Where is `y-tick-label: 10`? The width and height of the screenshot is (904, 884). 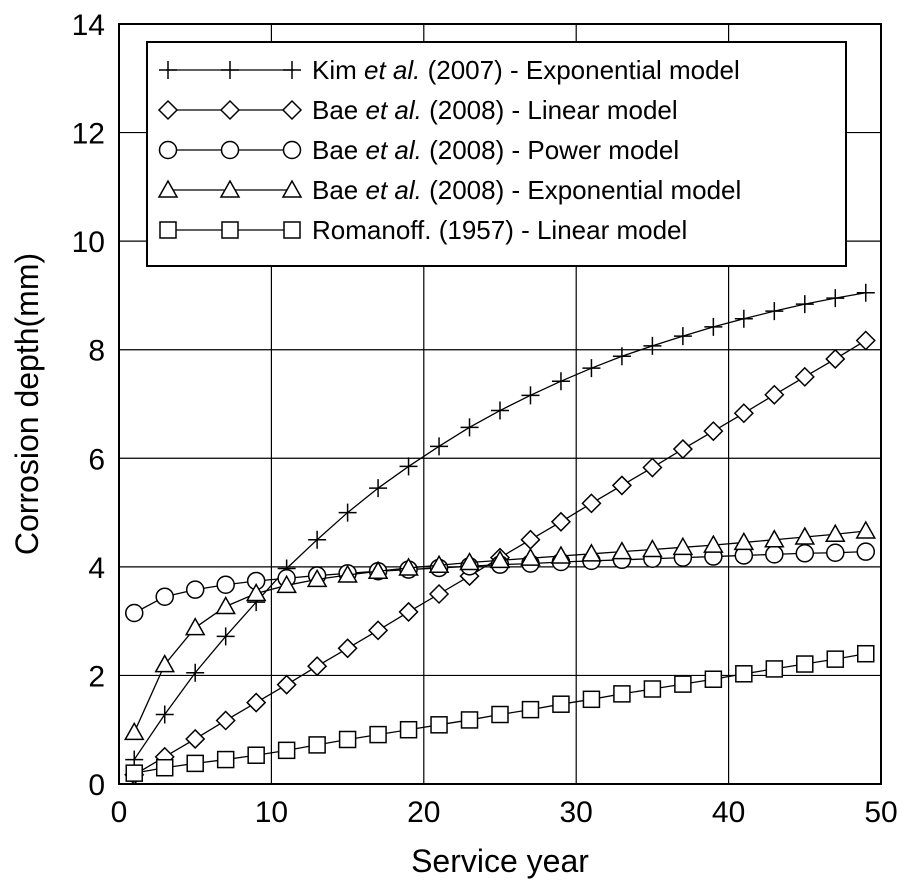 y-tick-label: 10 is located at coordinates (88, 242).